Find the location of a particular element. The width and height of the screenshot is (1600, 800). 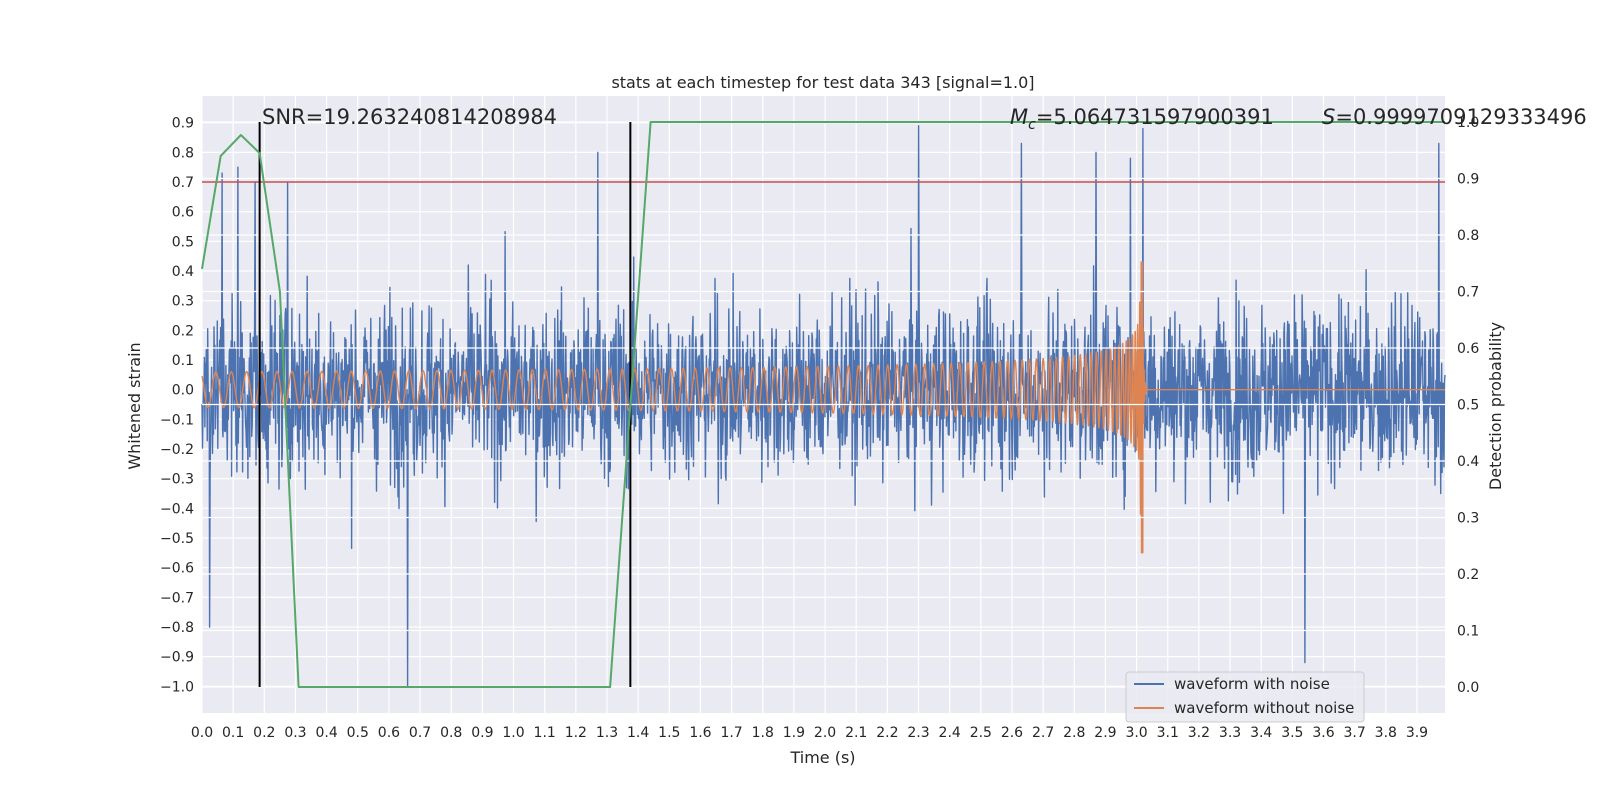

x-tick-label: 3.1 is located at coordinates (1168, 733).